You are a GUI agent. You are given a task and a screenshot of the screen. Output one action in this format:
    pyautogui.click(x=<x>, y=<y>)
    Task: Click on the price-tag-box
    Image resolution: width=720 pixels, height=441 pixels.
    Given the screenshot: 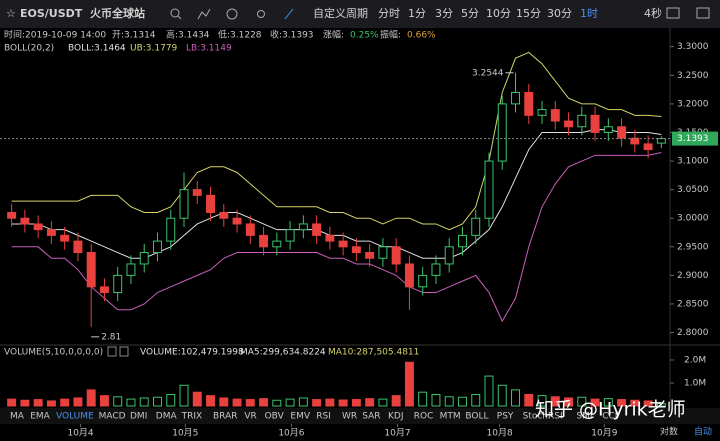 What is the action you would take?
    pyautogui.click(x=695, y=138)
    